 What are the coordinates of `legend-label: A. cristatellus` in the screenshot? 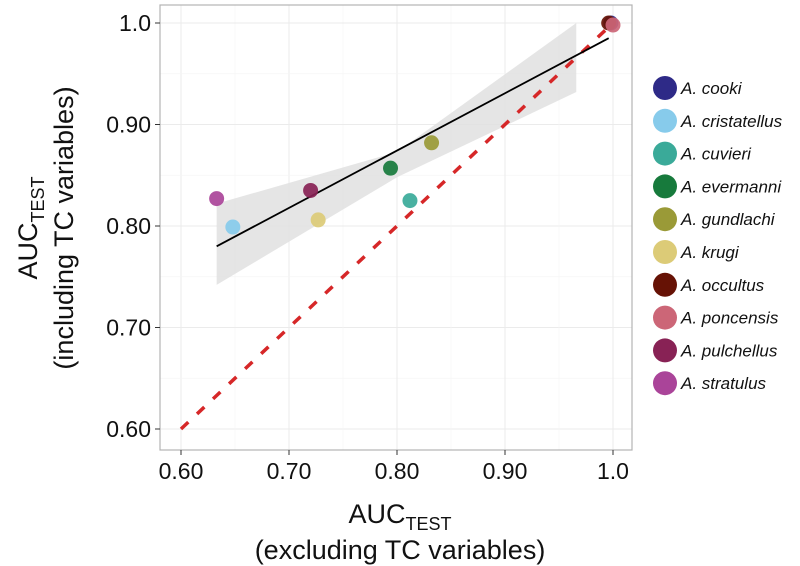 It's located at (731, 121).